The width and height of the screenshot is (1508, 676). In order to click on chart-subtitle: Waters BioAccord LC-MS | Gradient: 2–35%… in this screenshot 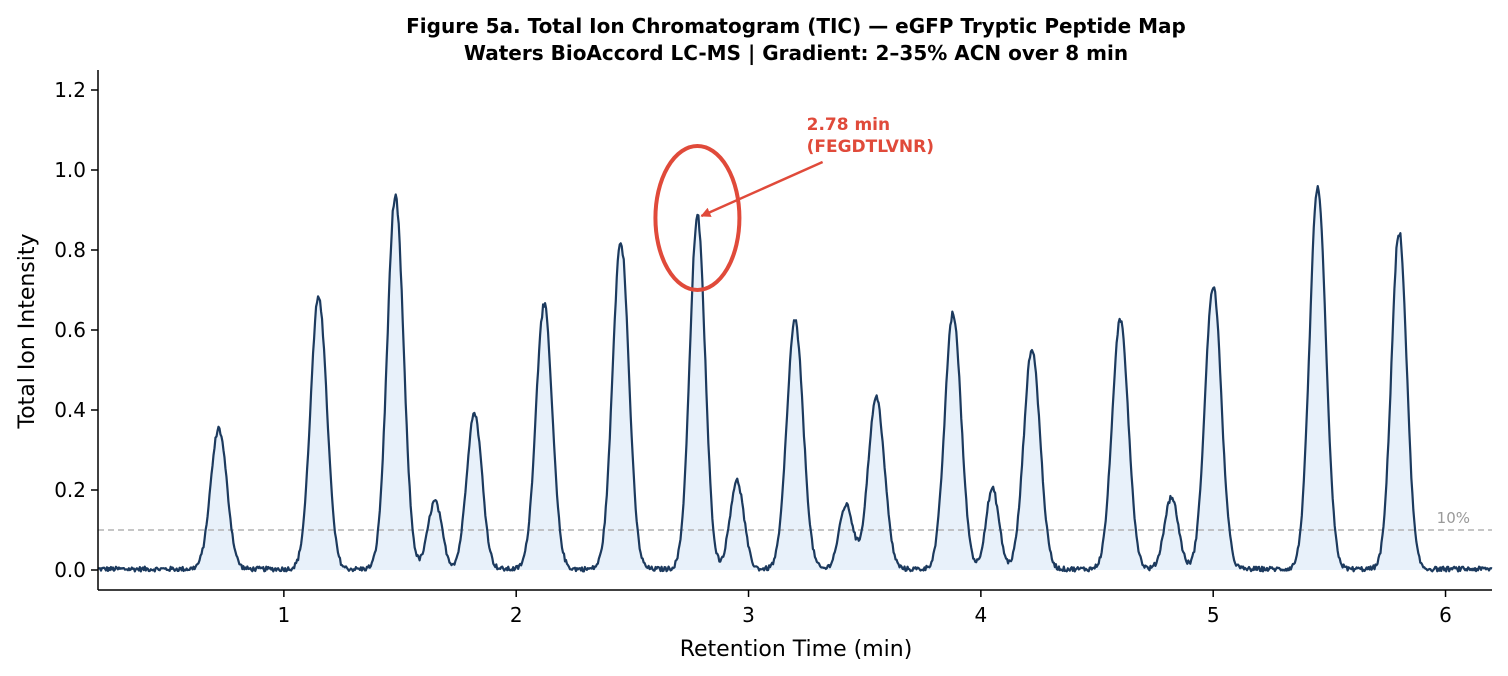, I will do `click(796, 53)`.